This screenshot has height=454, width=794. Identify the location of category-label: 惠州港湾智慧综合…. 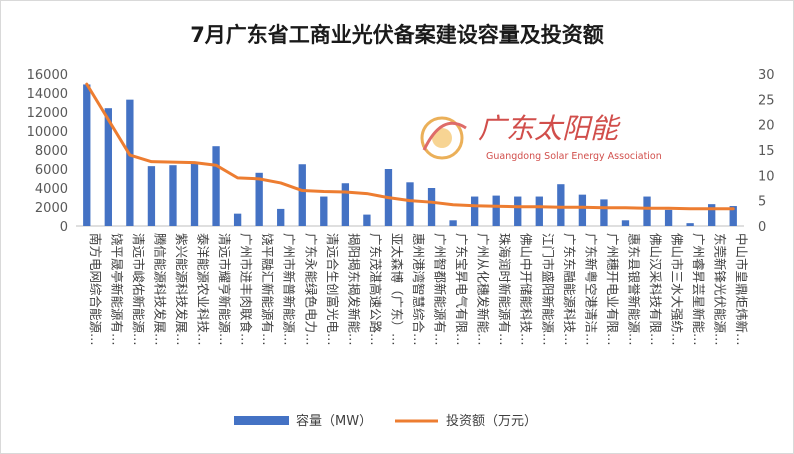
(418, 289).